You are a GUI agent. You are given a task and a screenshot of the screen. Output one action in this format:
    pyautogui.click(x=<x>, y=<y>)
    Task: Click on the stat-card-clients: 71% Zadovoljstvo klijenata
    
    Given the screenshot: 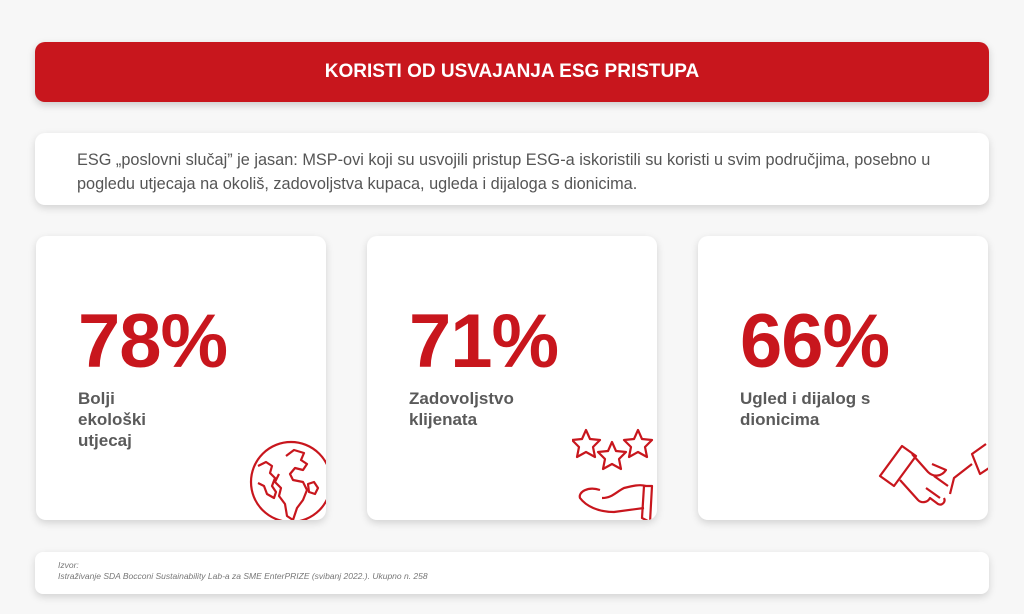 What is the action you would take?
    pyautogui.click(x=512, y=378)
    